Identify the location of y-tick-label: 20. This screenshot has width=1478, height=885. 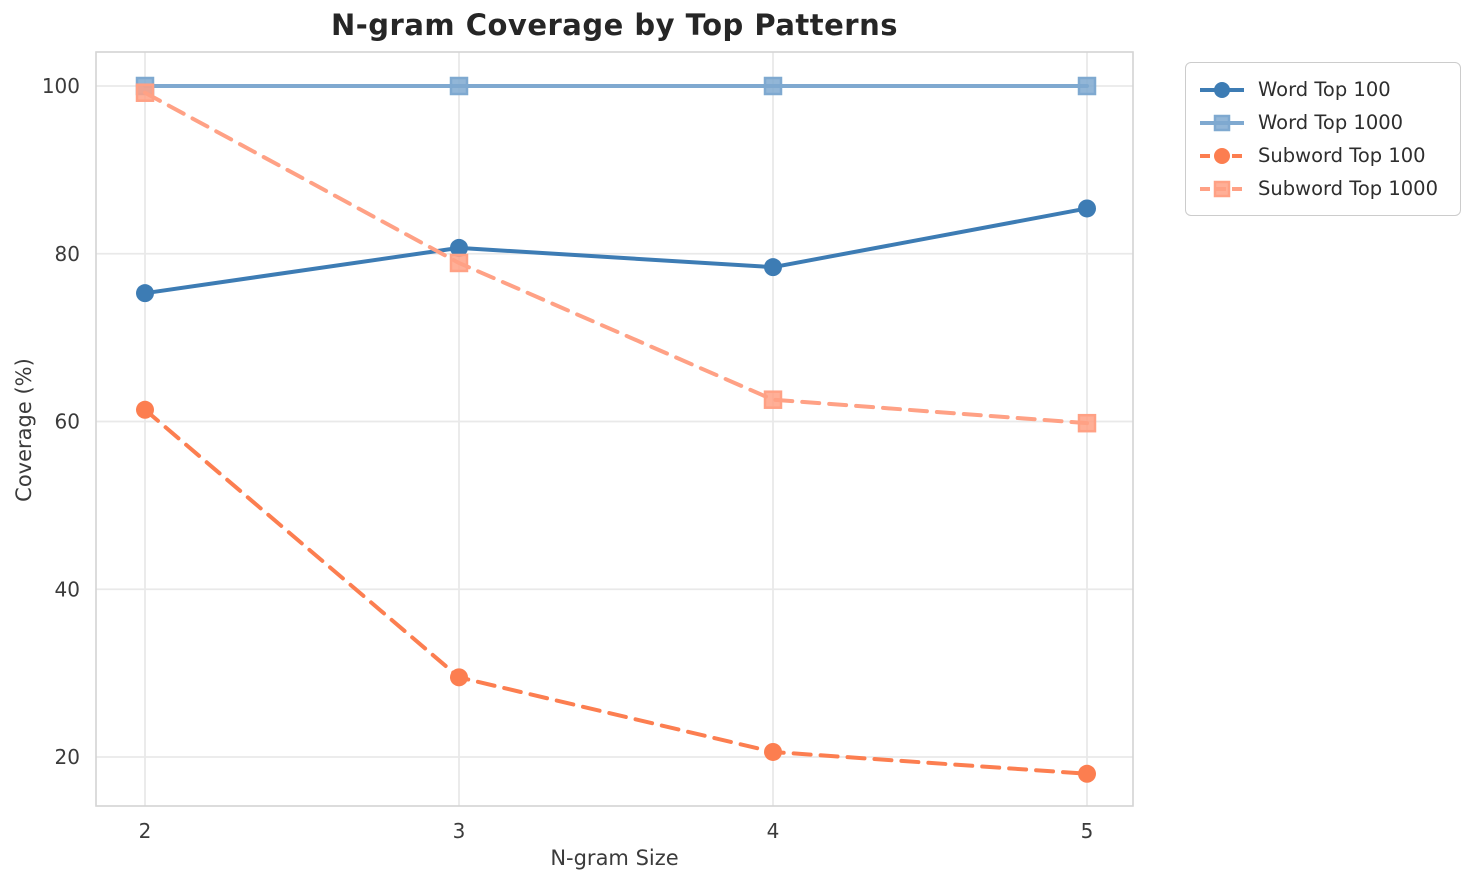
(67, 757).